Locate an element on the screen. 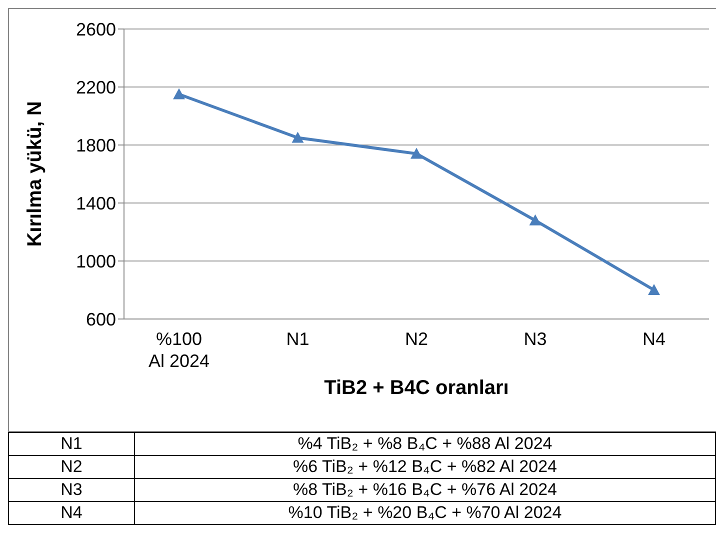  y-tick-label: 1400 is located at coordinates (96, 203).